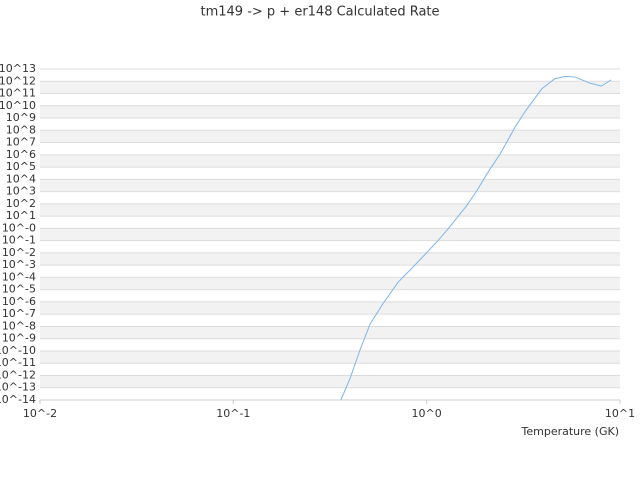 Image resolution: width=640 pixels, height=480 pixels. What do you see at coordinates (18, 362) in the screenshot?
I see `y-tick-label: 10^-11` at bounding box center [18, 362].